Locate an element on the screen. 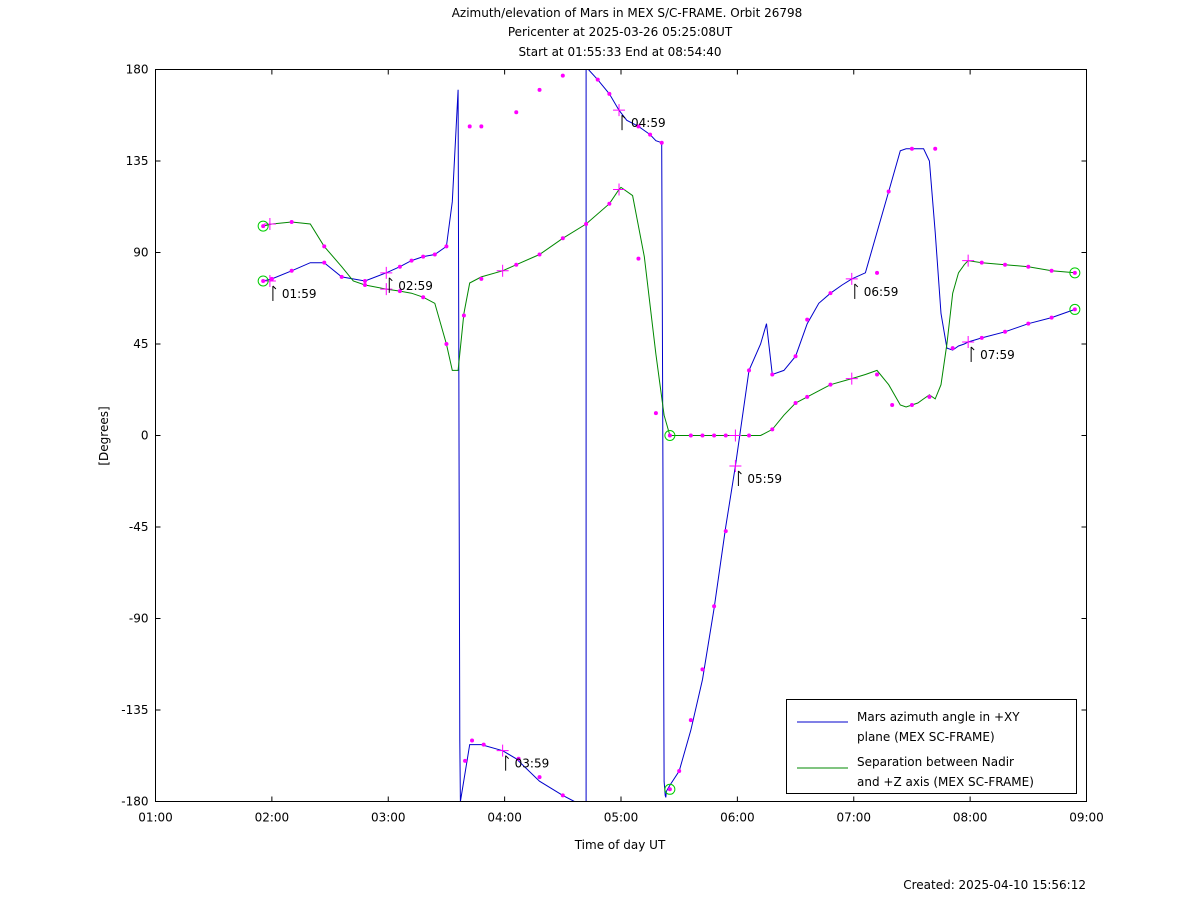 This screenshot has width=1200, height=901. created-timestamp: Created: 2025-04-10 15:56:12 is located at coordinates (994, 885).